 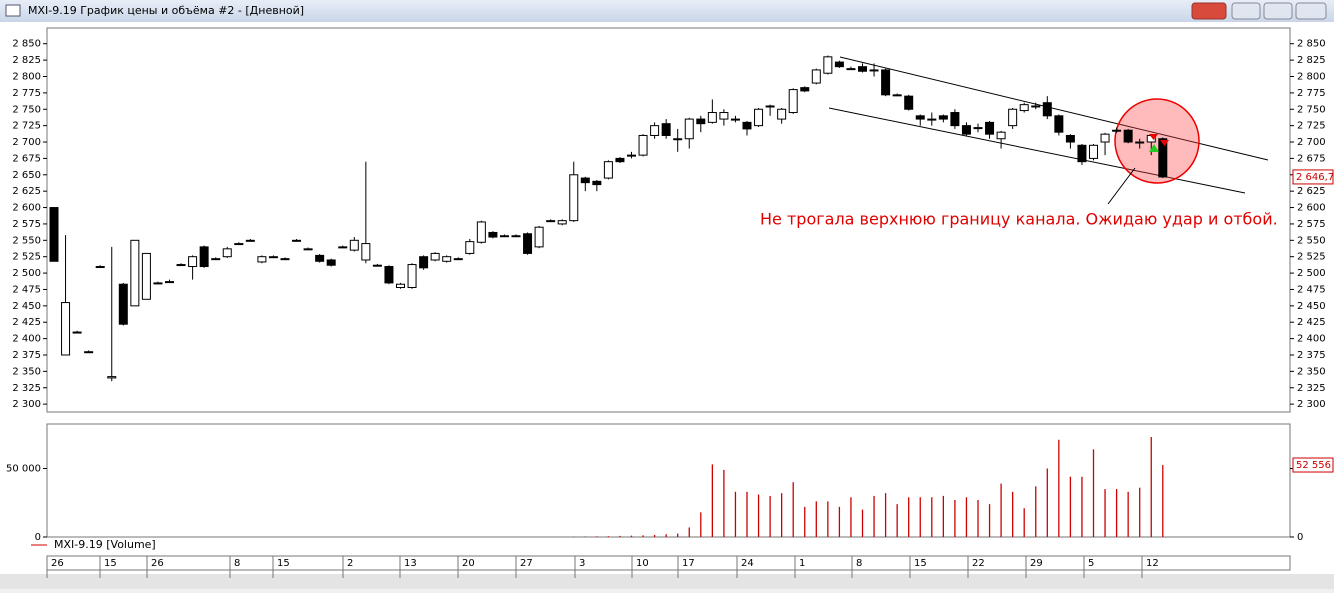 I want to click on date-label: 5, so click(x=1091, y=563).